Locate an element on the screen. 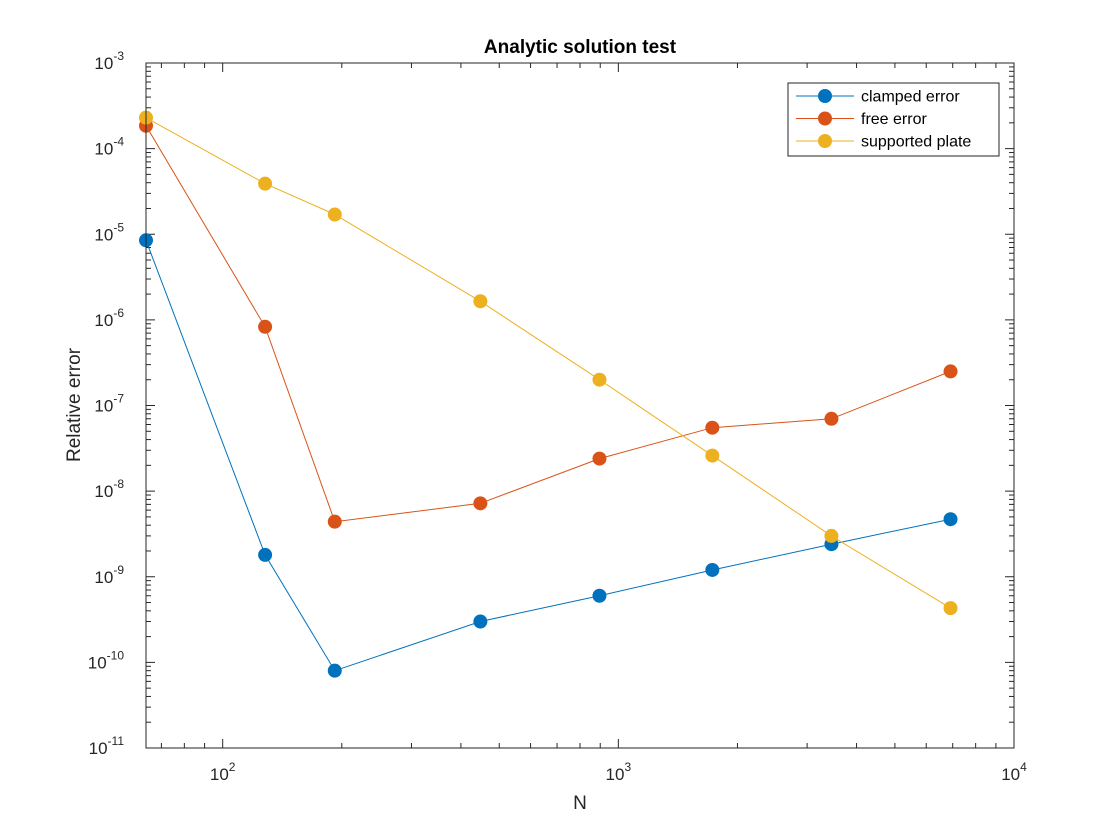 The width and height of the screenshot is (1120, 840). y-tick-label: 10⁻¹⁰ is located at coordinates (106, 660).